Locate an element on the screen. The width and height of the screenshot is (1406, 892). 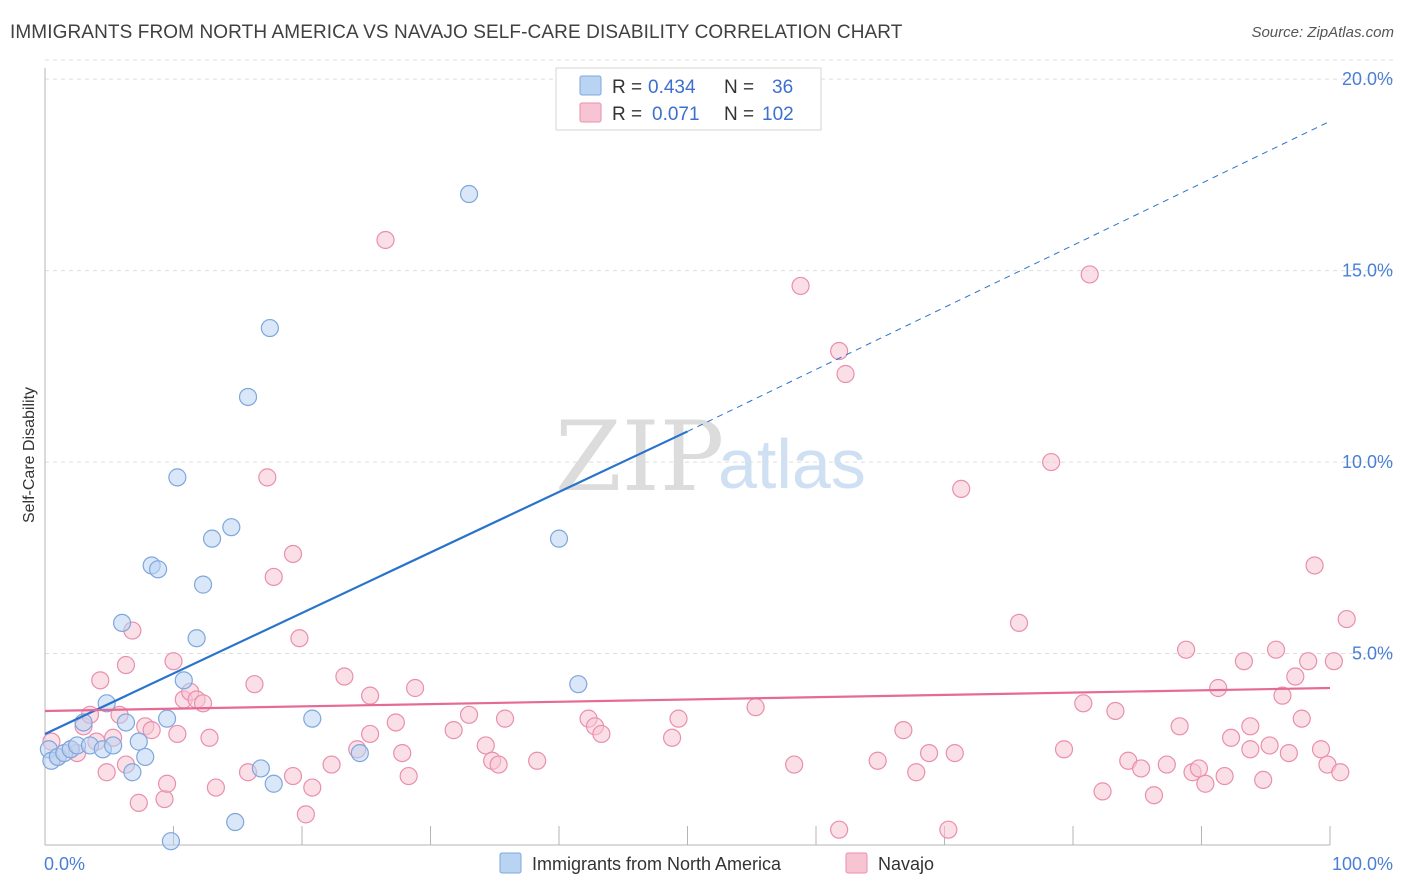
bottom-legend-swatch-navajo is located at coordinates (856, 863).